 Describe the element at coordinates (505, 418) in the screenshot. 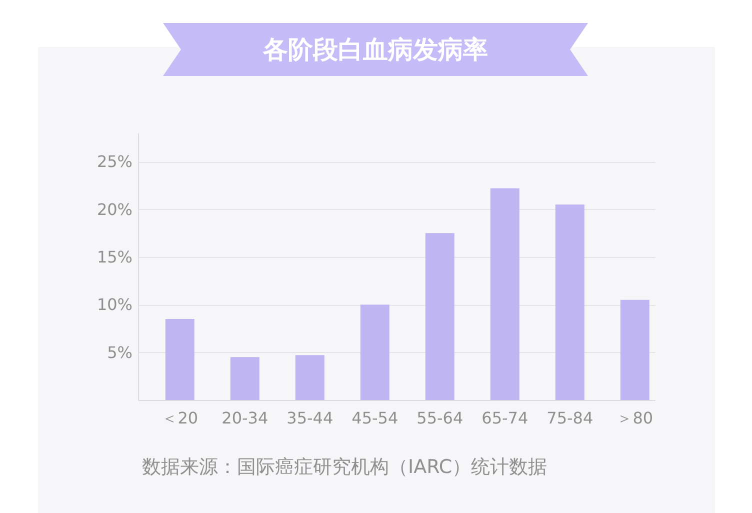

I see `x-tick-label: 65-74` at that location.